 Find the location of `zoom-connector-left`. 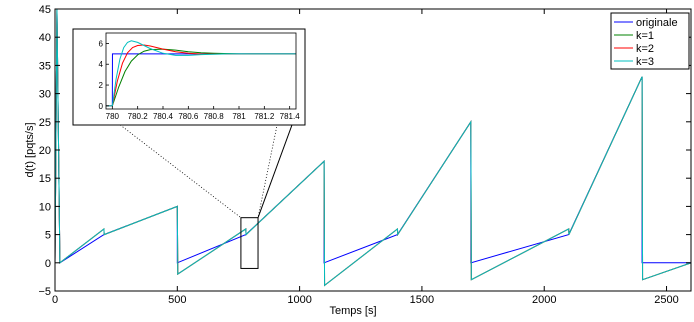

zoom-connector-left is located at coordinates (173, 165).